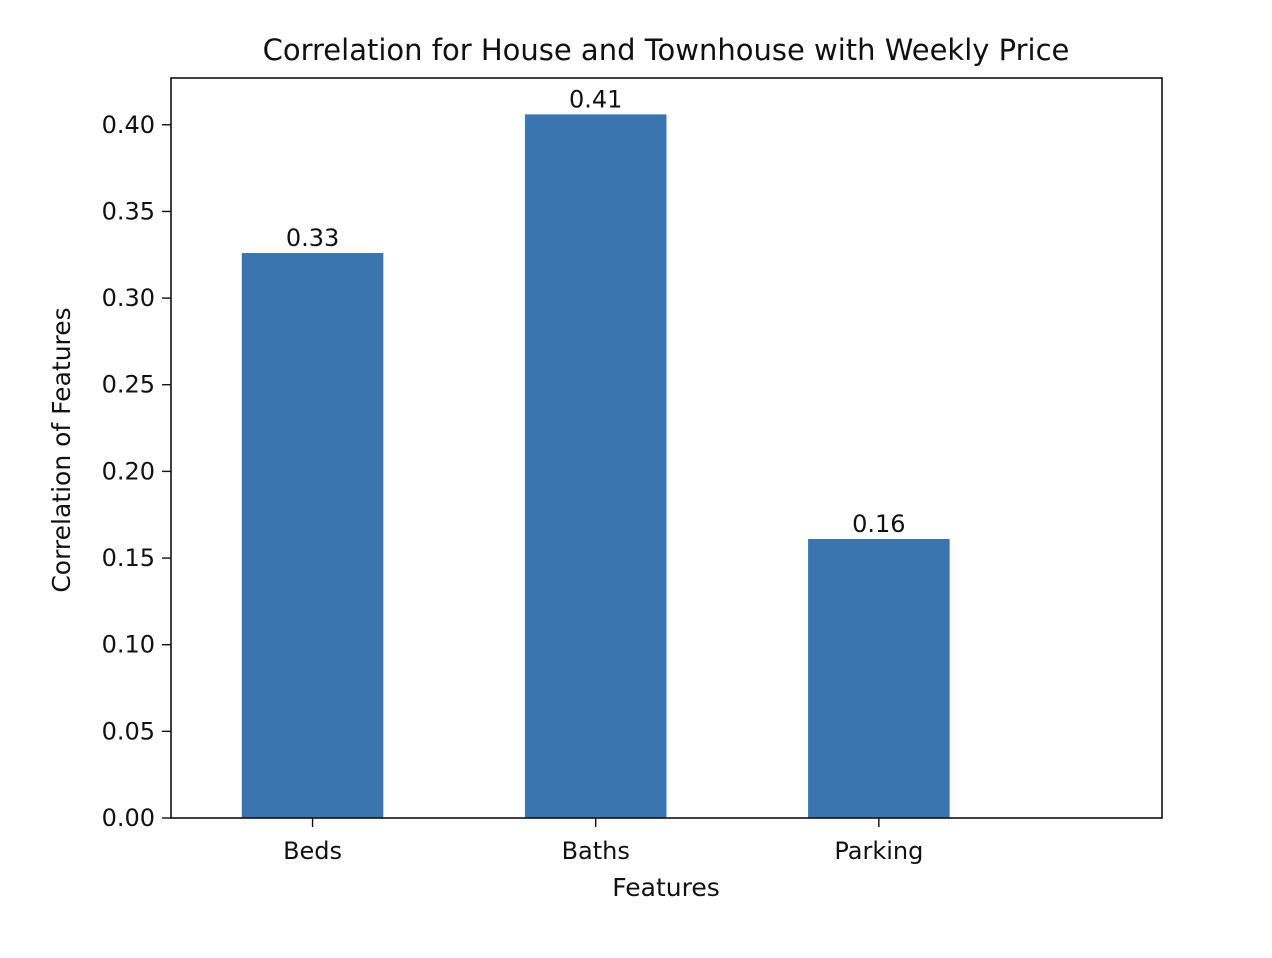 This screenshot has height=958, width=1272. What do you see at coordinates (666, 887) in the screenshot?
I see `x-axis-label: Features` at bounding box center [666, 887].